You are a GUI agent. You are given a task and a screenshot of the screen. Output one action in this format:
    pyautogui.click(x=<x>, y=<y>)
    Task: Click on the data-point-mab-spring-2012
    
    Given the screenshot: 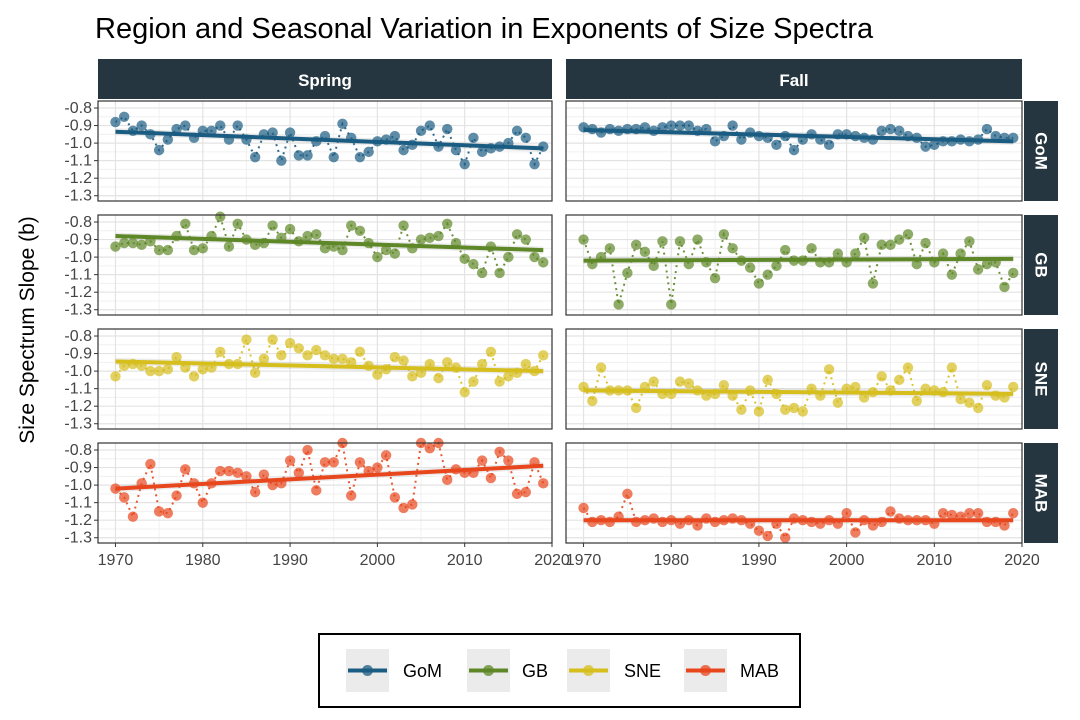 What is the action you would take?
    pyautogui.click(x=482, y=460)
    